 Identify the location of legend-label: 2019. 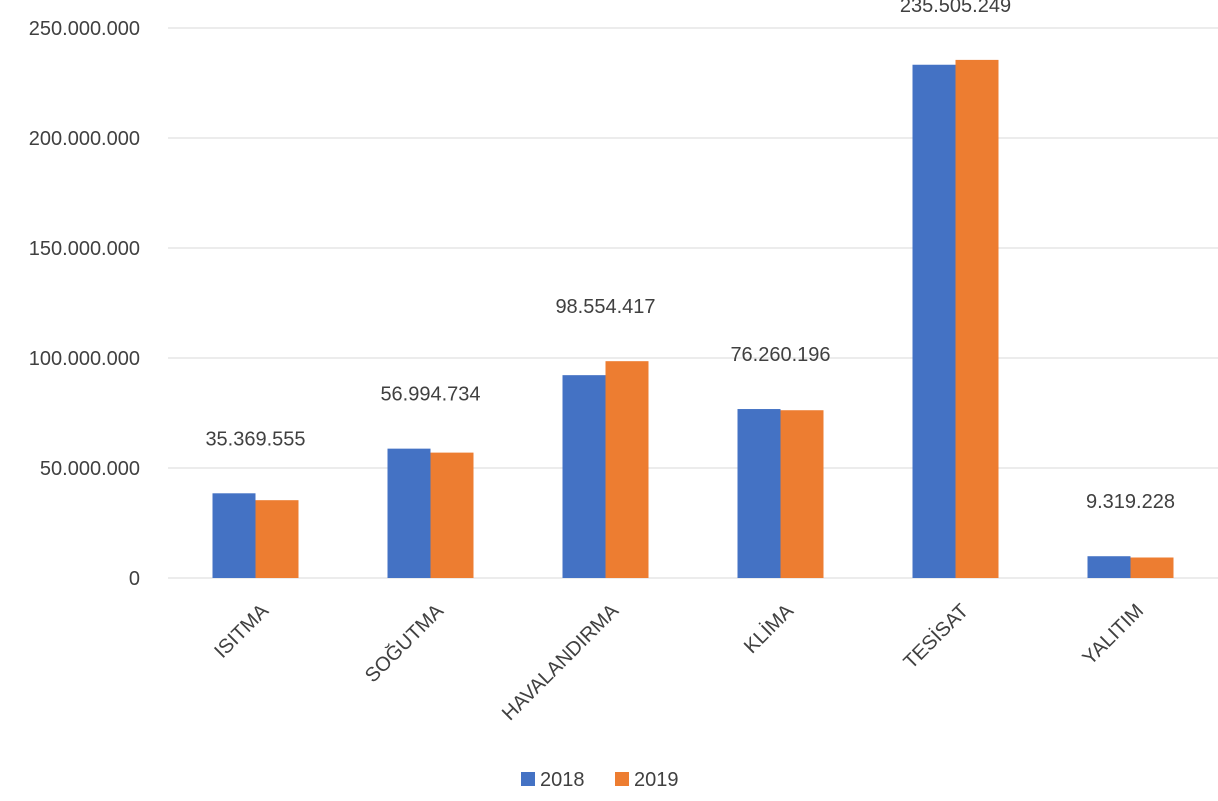
(656, 780).